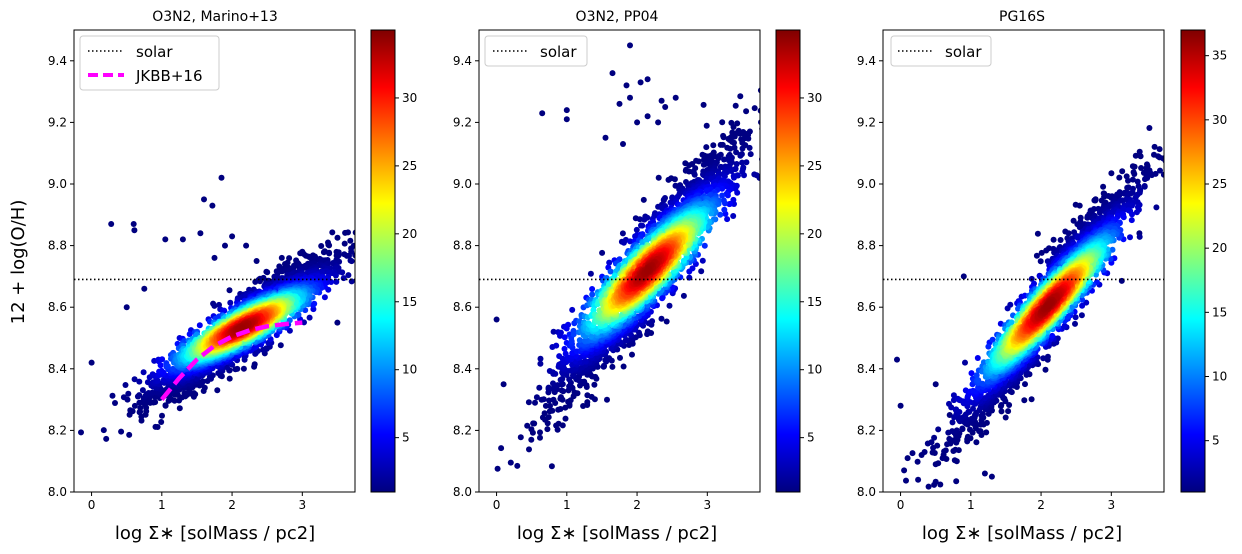 This screenshot has height=554, width=1242. I want to click on colorbar-tick-label: 25, so click(409, 166).